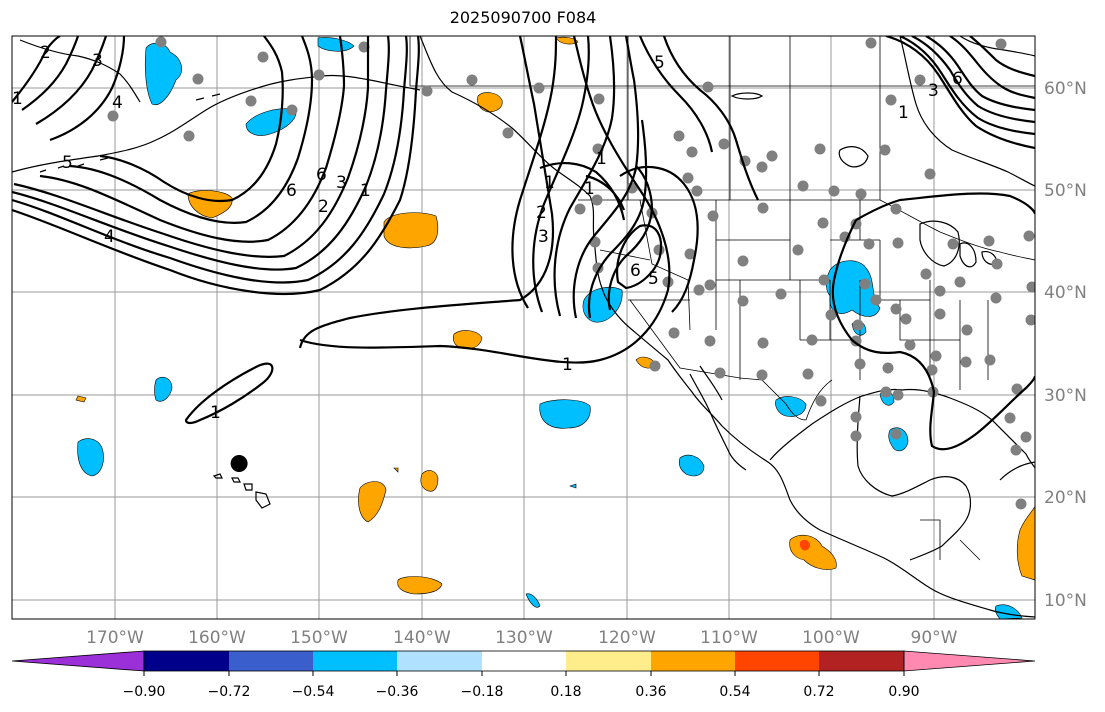  Describe the element at coordinates (831, 638) in the screenshot. I see `lon-tick-label: 100°W` at that location.